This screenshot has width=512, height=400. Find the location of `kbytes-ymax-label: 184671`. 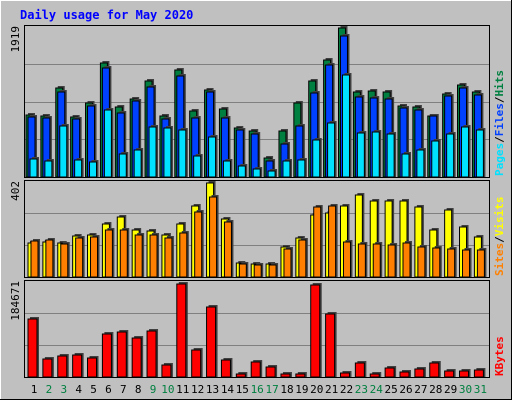

kbytes-ymax-label: 184671 is located at coordinates (15, 301).